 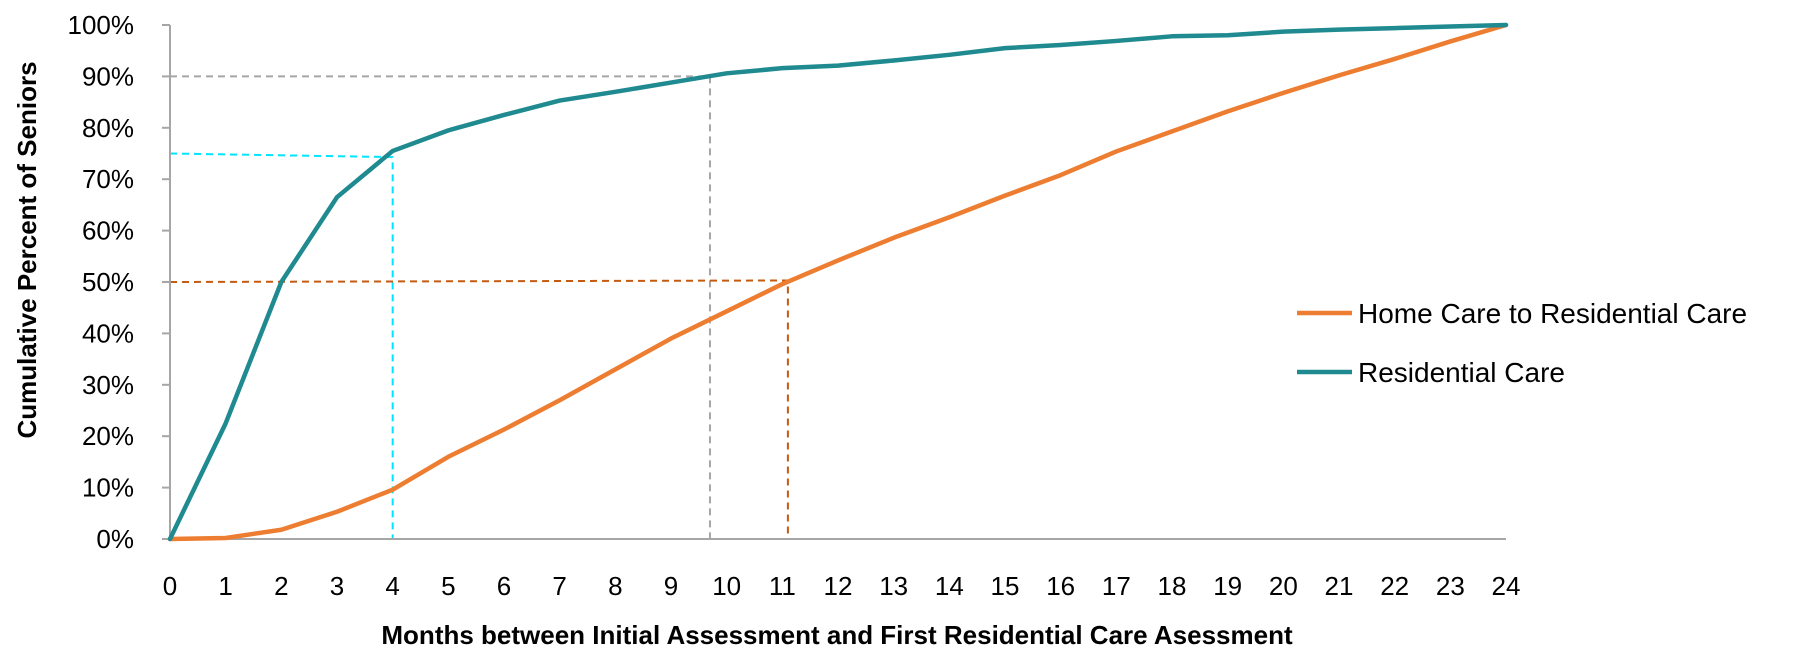 I want to click on x-tick-label: 17, so click(x=1116, y=586).